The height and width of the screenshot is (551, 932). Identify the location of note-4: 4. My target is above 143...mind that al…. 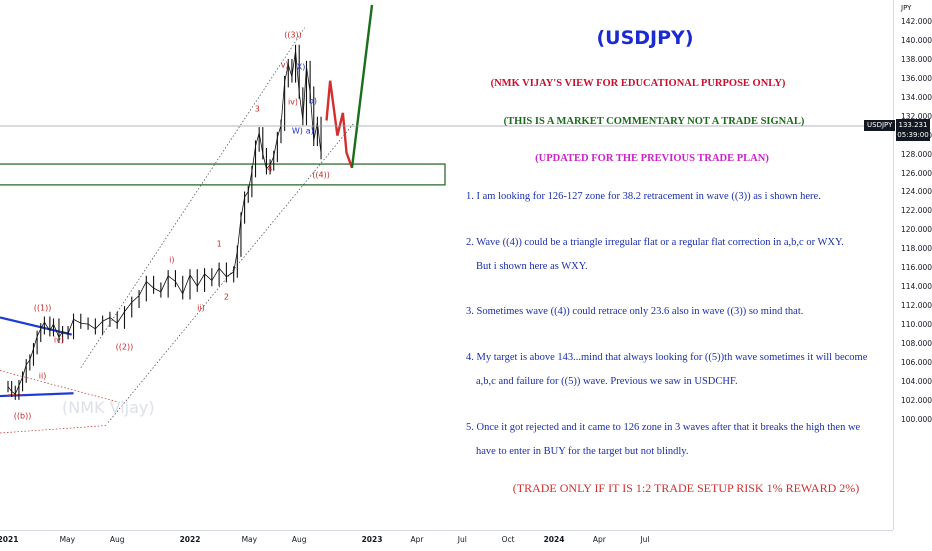
(667, 357).